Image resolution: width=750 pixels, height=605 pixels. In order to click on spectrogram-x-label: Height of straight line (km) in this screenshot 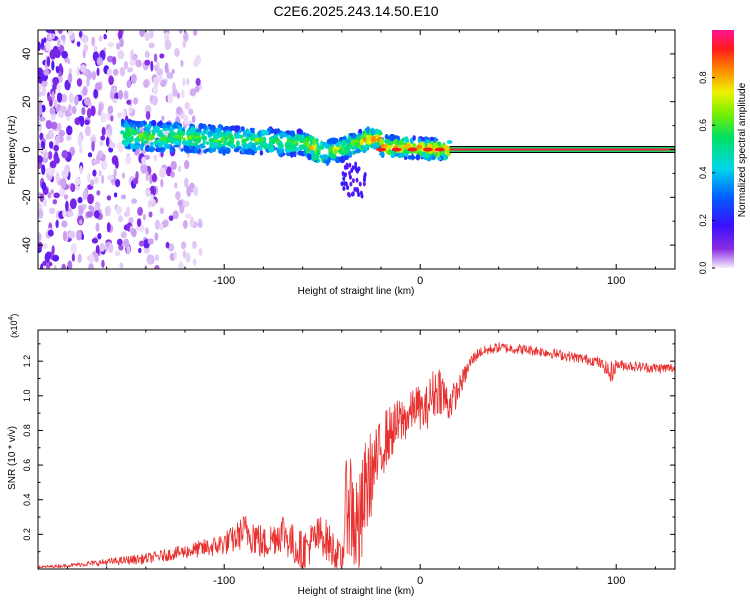, I will do `click(356, 291)`.